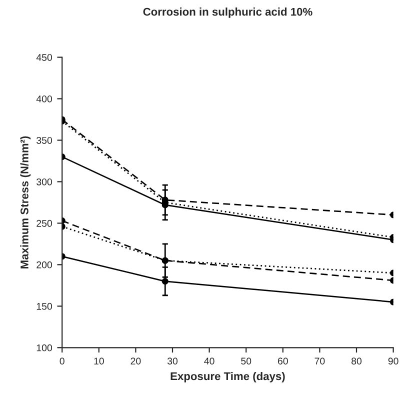 The image size is (414, 409). Describe the element at coordinates (44, 306) in the screenshot. I see `y-tick-label: 150` at that location.